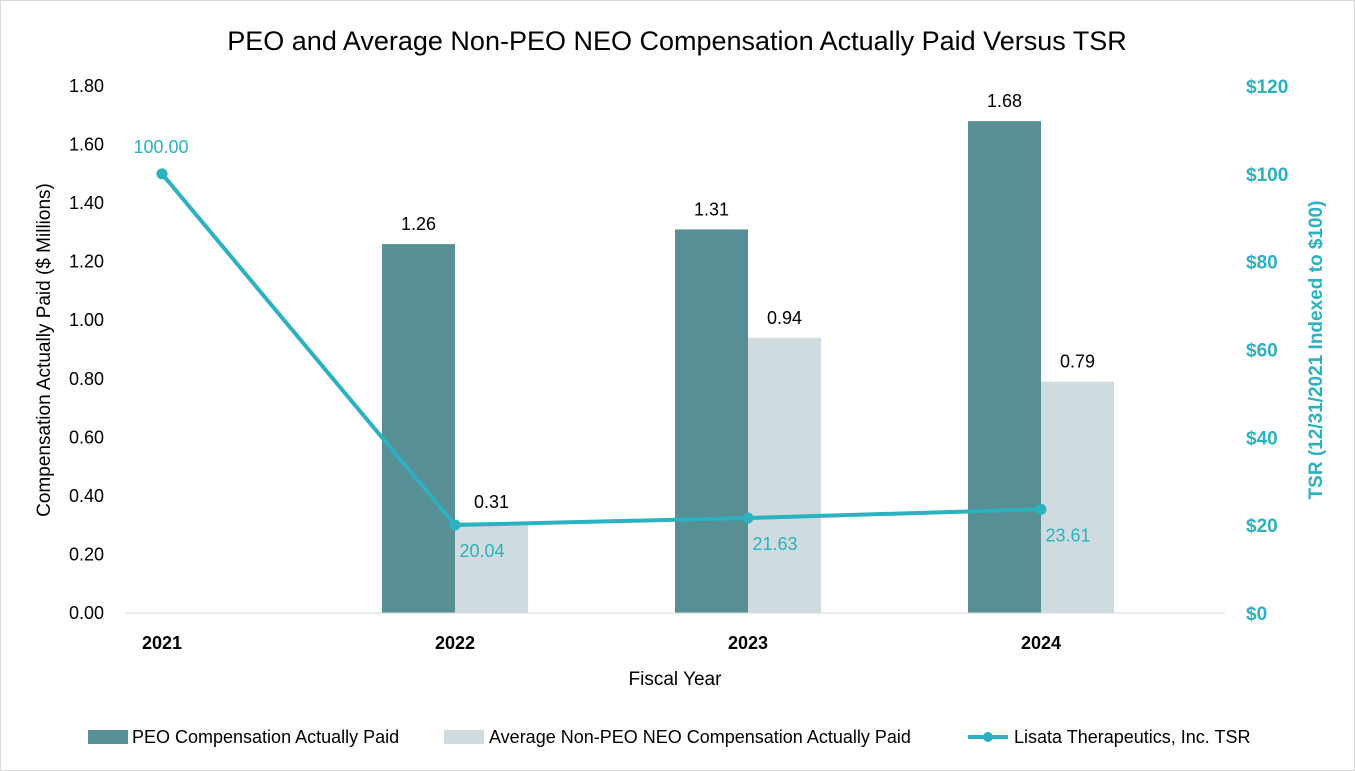  I want to click on y-tick-label: 0.80, so click(86, 379).